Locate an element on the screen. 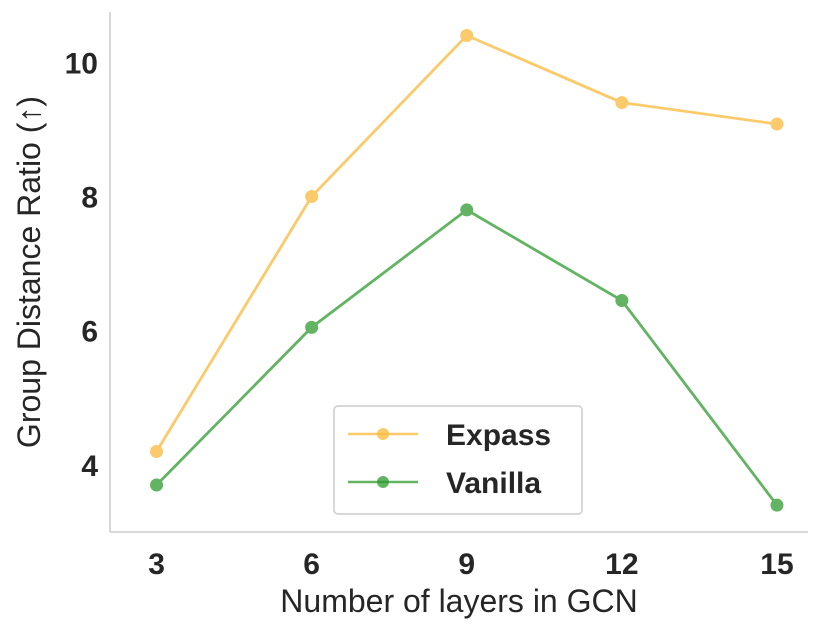 The width and height of the screenshot is (821, 634). x-tick-label: 9 is located at coordinates (466, 564).